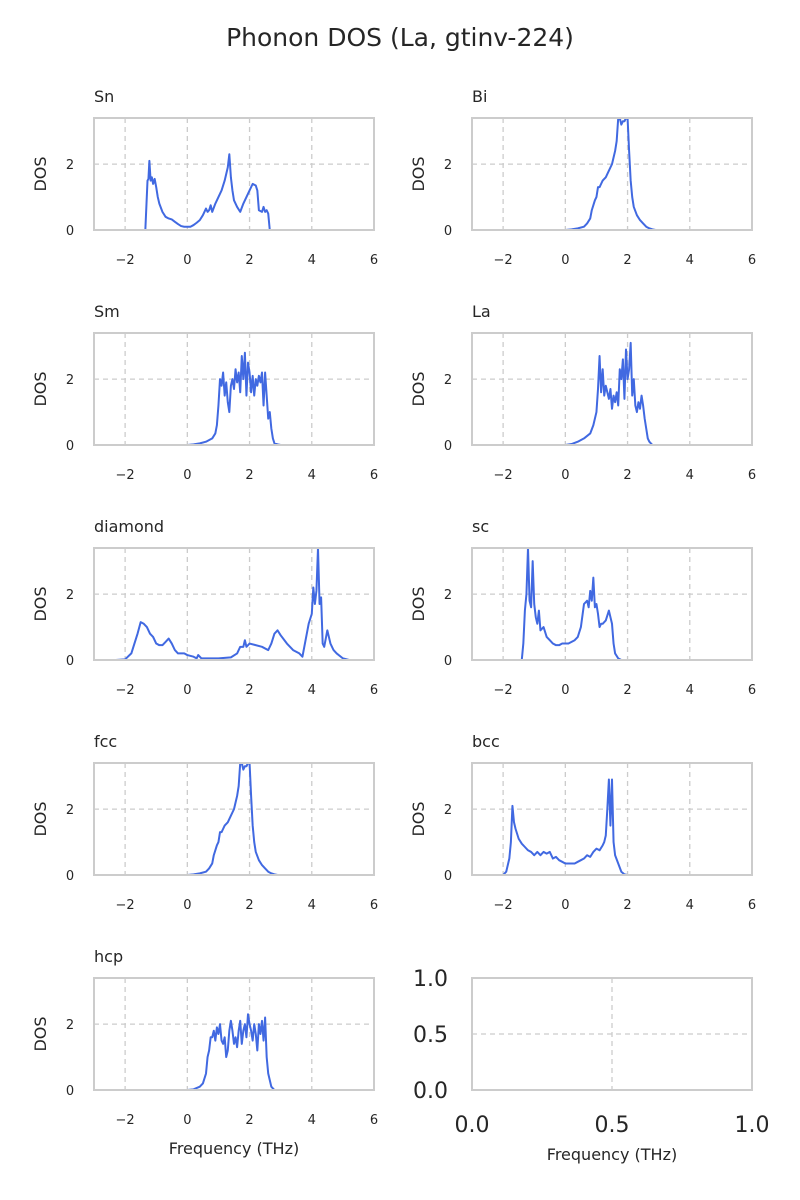 This screenshot has height=1200, width=800. What do you see at coordinates (104, 96) in the screenshot?
I see `panel-title: Sn` at bounding box center [104, 96].